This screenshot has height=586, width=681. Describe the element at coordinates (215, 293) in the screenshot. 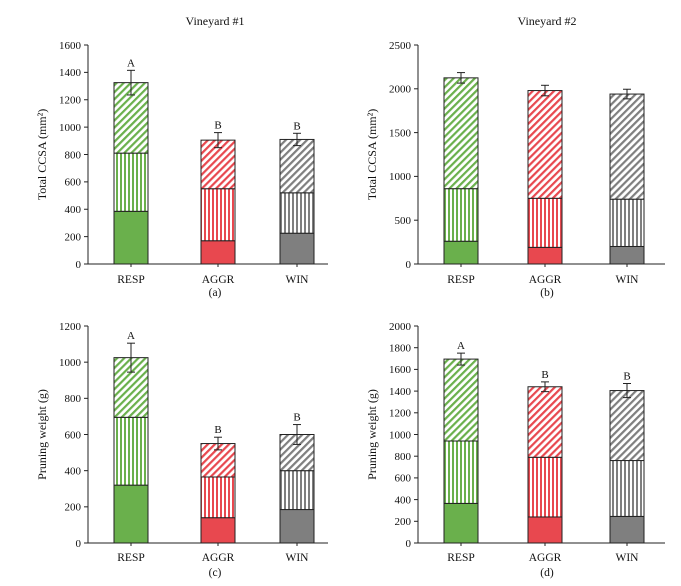

I see `panel-label: (a)` at that location.